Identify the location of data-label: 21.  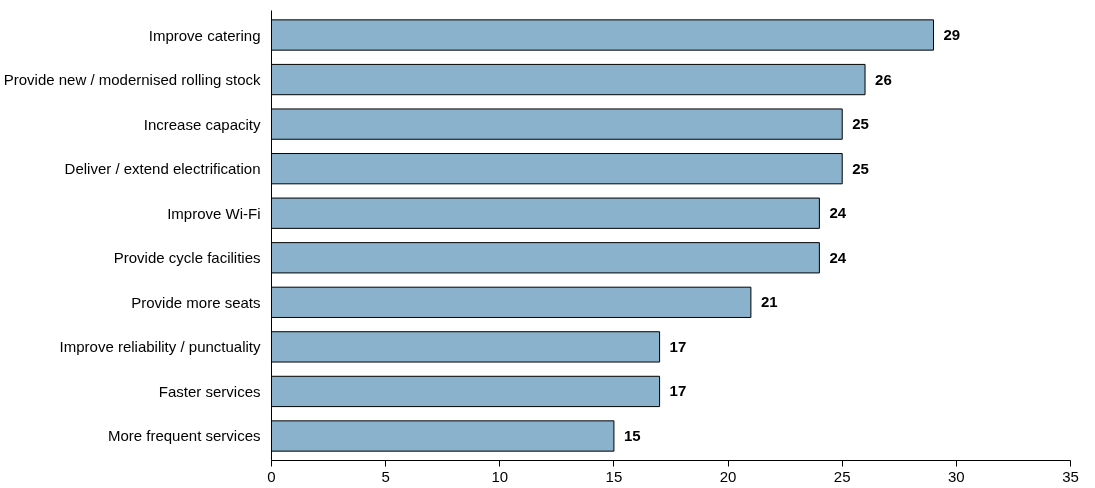
(769, 302).